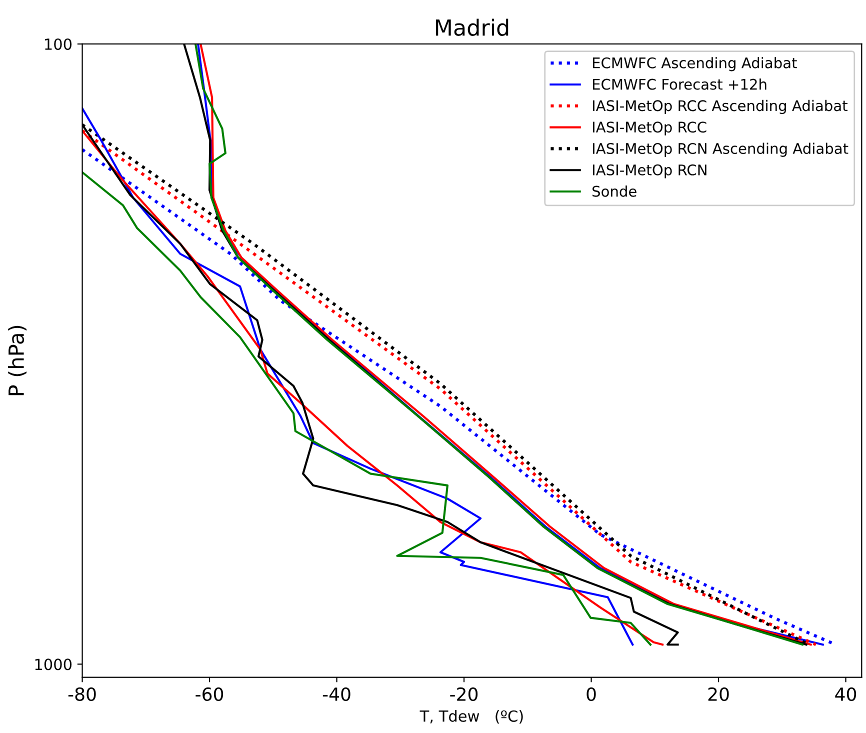  Describe the element at coordinates (720, 149) in the screenshot. I see `legend-label: IASI-MetOp RCN Ascending Adiabat` at that location.